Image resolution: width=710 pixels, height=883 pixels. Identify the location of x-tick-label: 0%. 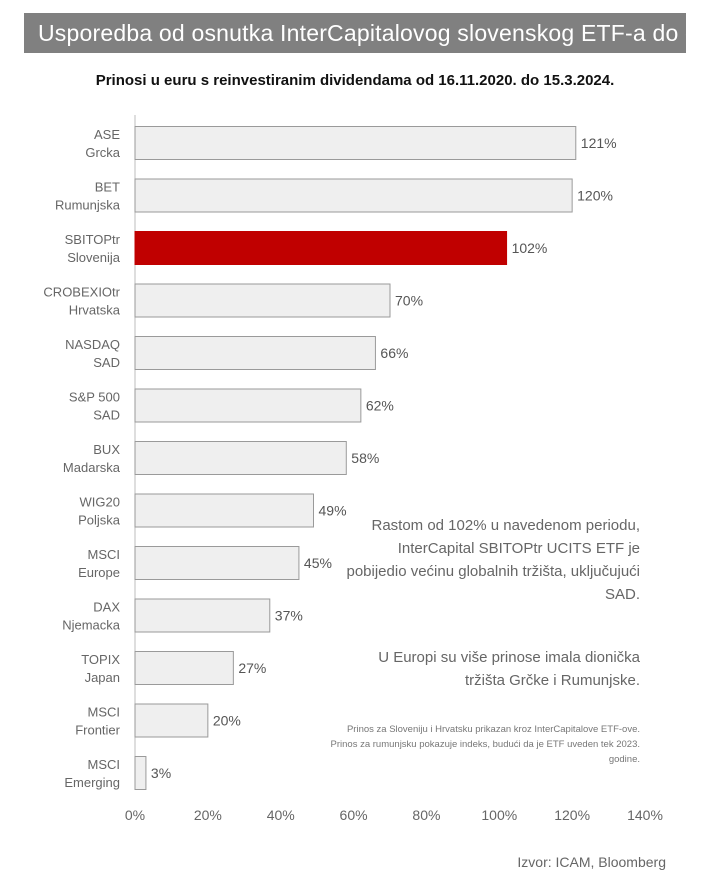
(135, 815).